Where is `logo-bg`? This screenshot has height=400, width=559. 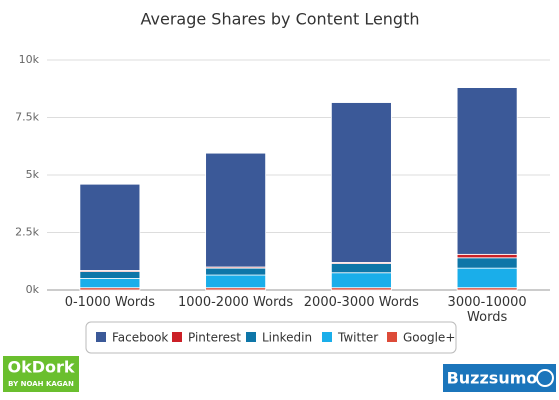 logo-bg is located at coordinates (41, 374).